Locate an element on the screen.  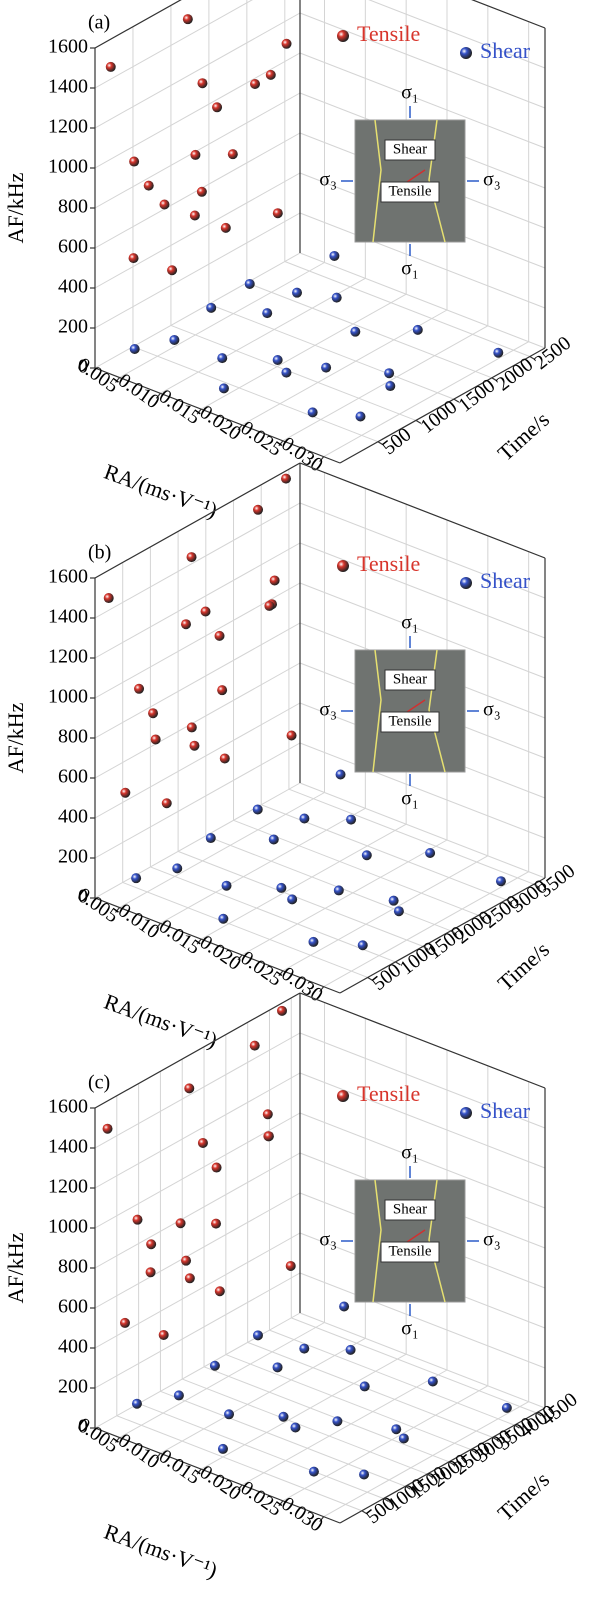
y-tick-label: 1500 is located at coordinates (476, 396).